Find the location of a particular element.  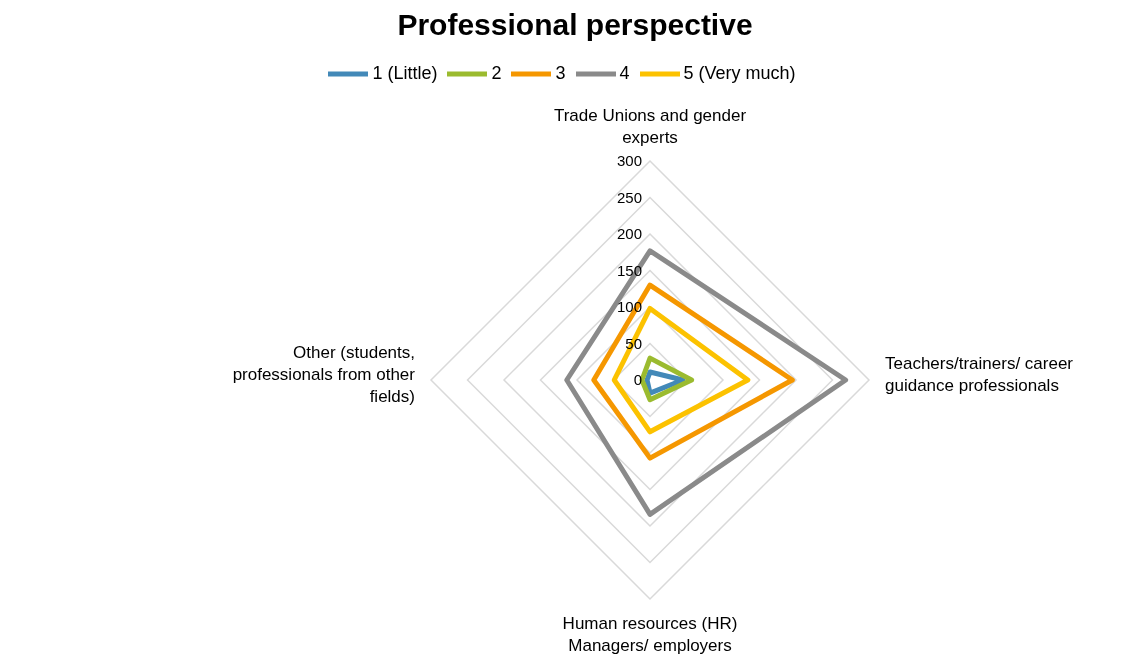

legend-label: 5 (Very much) is located at coordinates (739, 72).